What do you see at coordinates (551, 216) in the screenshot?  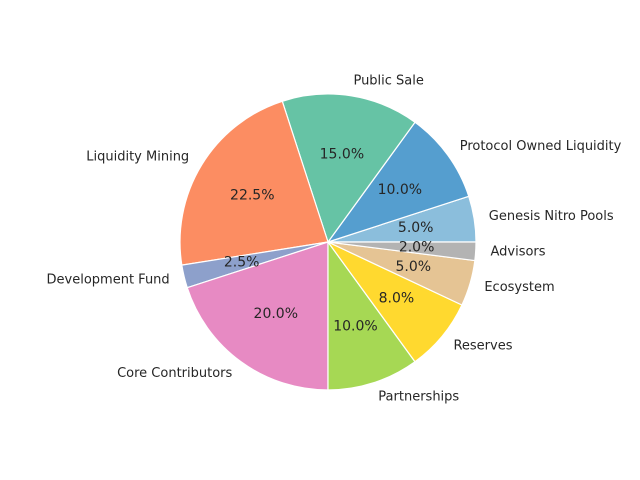 I see `category-label-genesis-nitro-pools: Genesis Nitro Pools` at bounding box center [551, 216].